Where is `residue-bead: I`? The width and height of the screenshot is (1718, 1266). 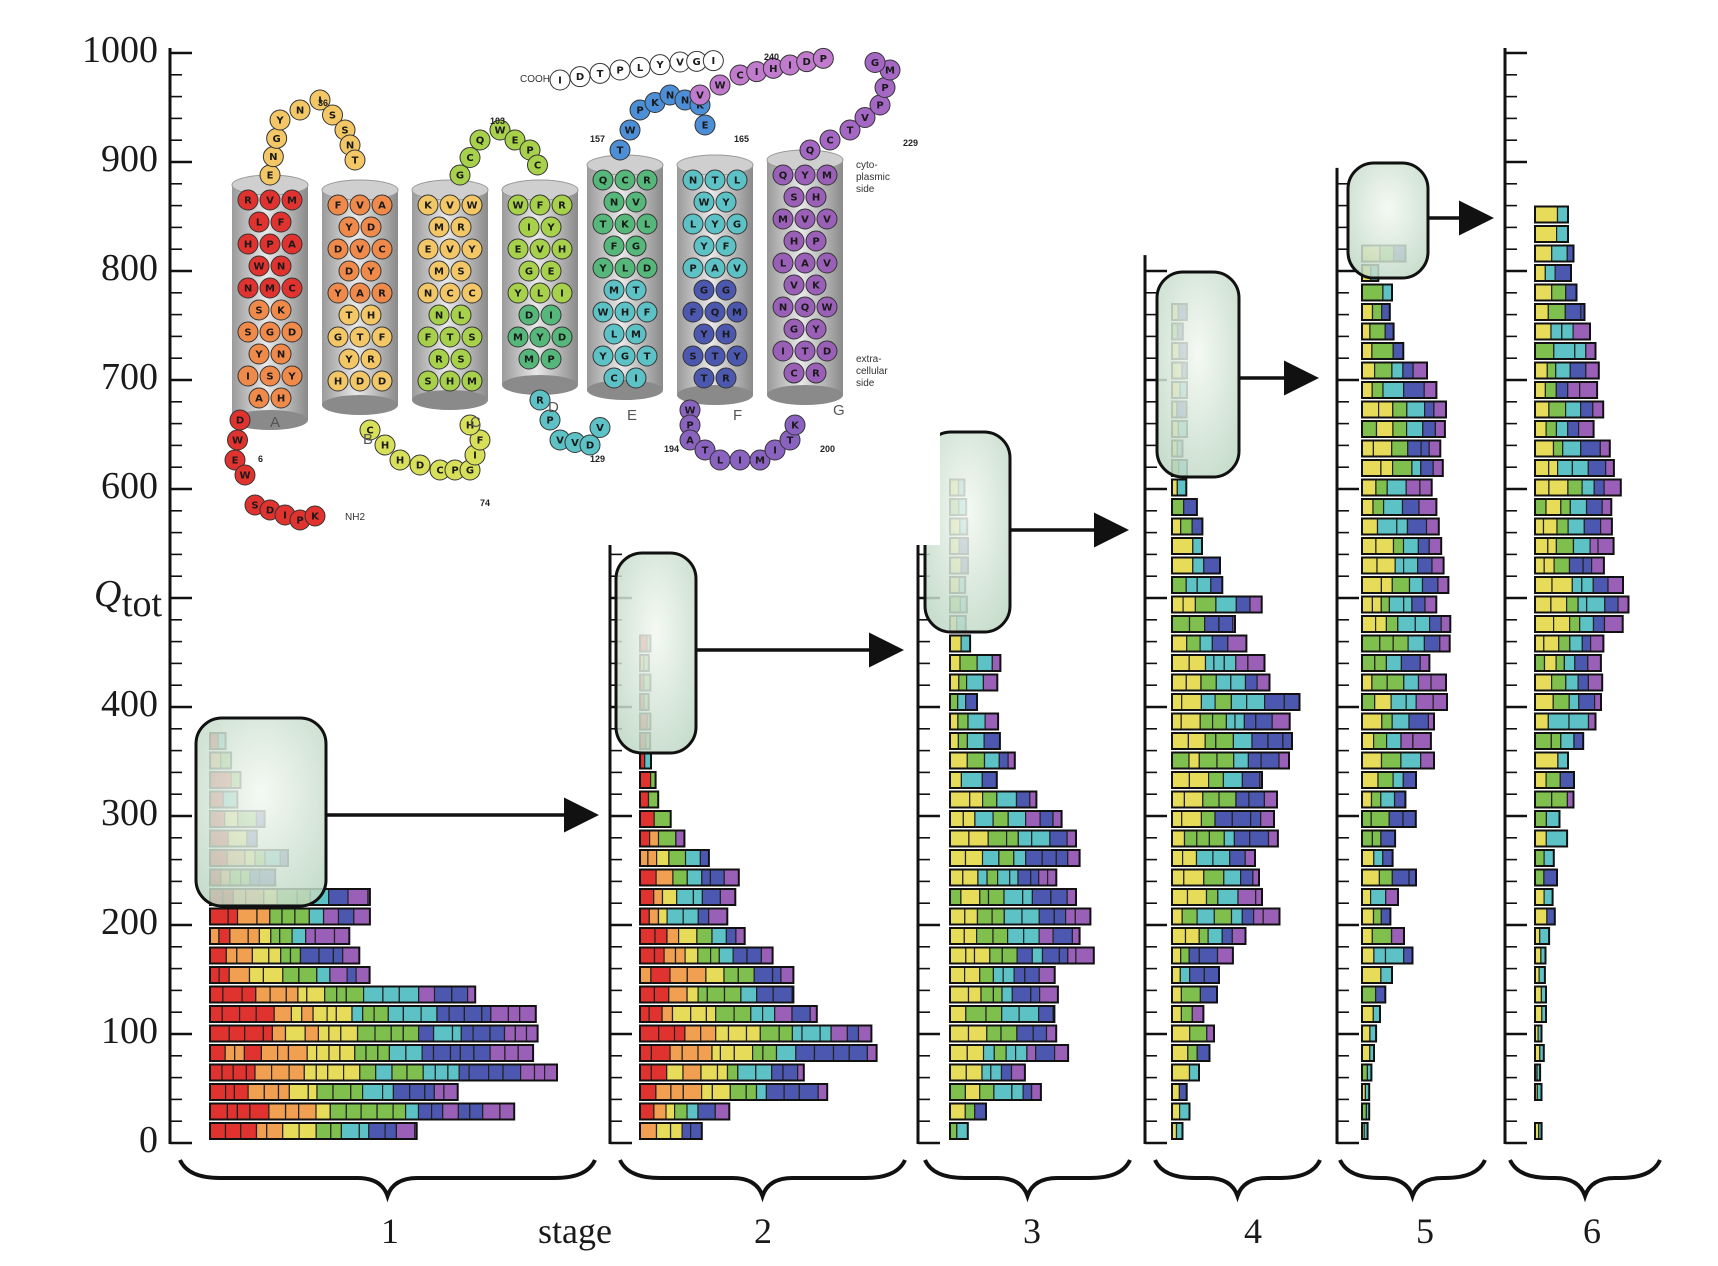 residue-bead: I is located at coordinates (551, 315).